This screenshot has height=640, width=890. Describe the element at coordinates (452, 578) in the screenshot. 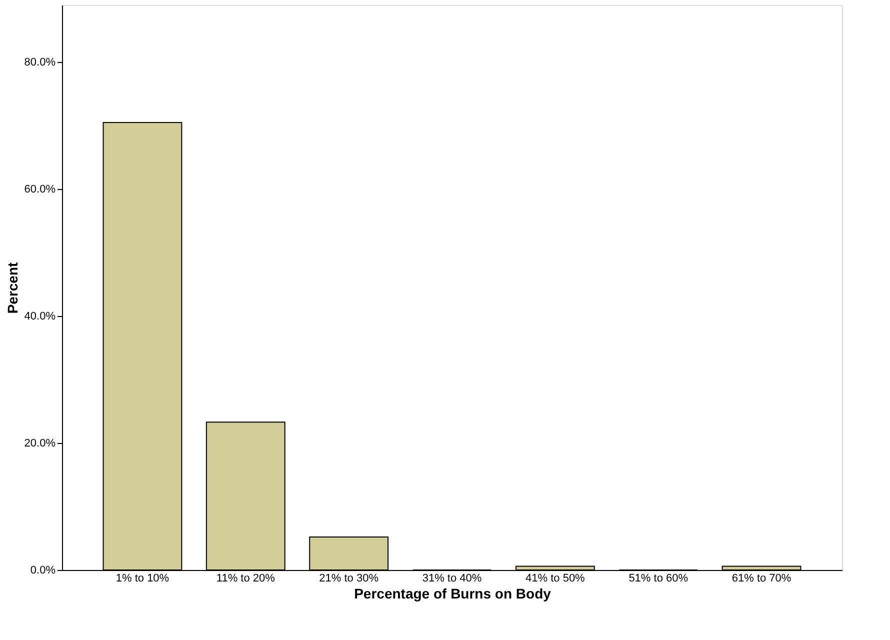

I see `x-tick-label: 31% to 40%` at that location.